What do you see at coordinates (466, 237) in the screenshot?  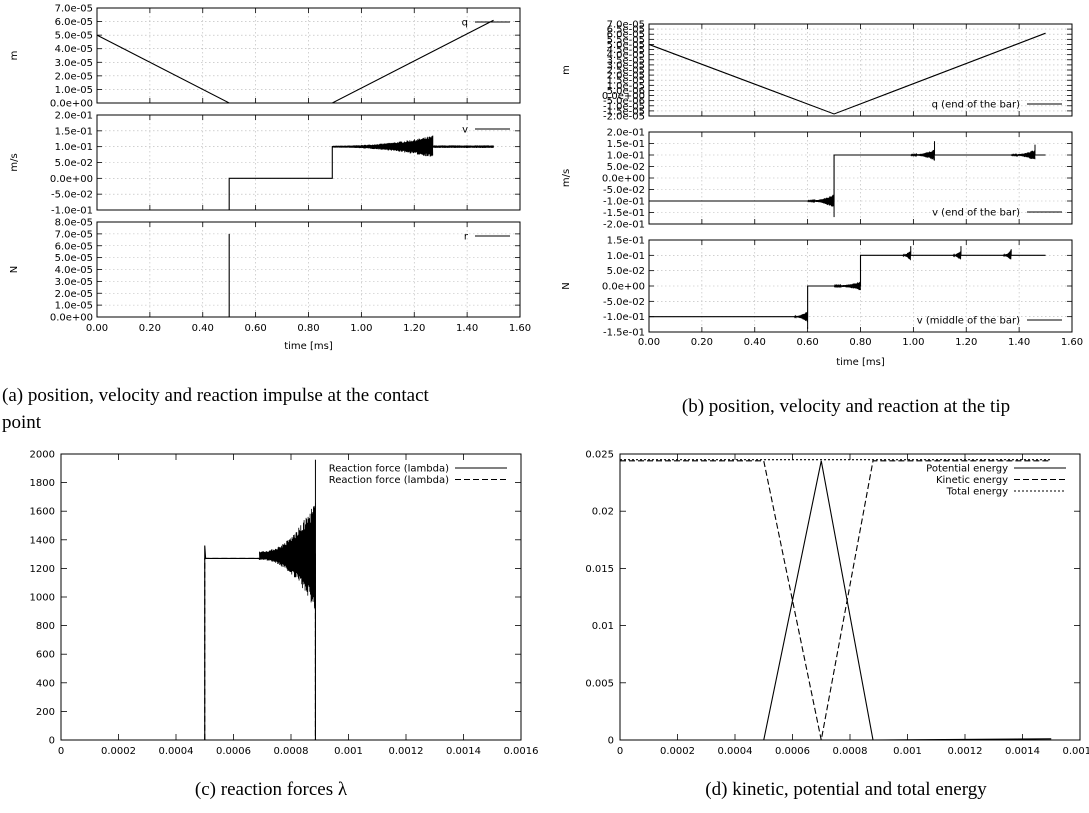 I see `chart-a-legend-2-label: r` at bounding box center [466, 237].